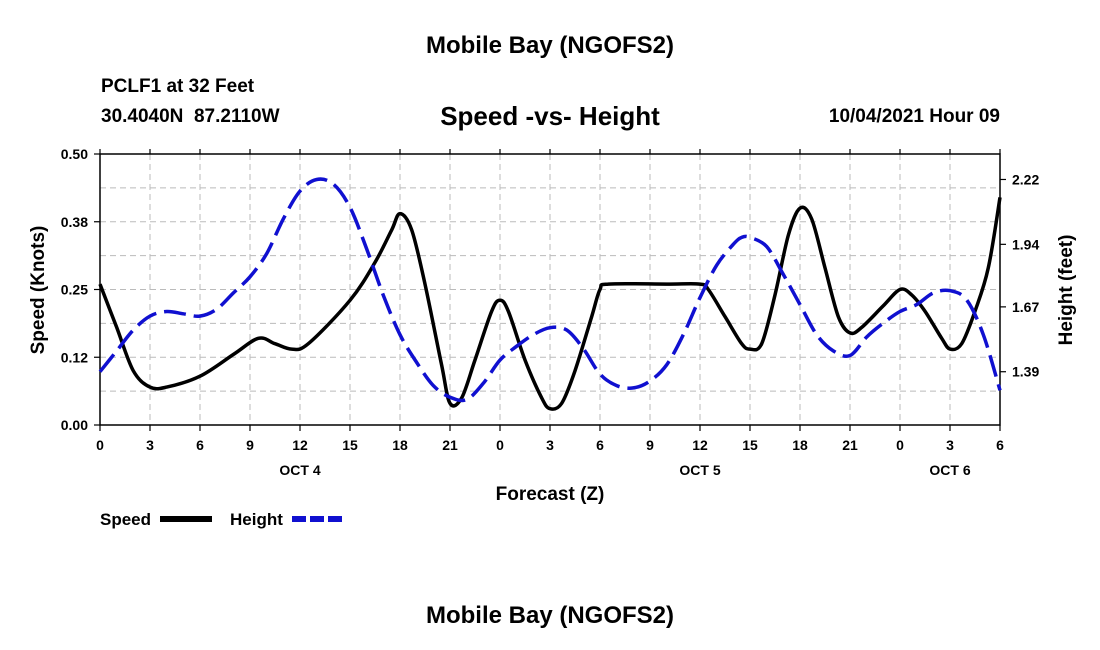 The width and height of the screenshot is (1100, 650). What do you see at coordinates (299, 470) in the screenshot?
I see `date-label: OCT 4` at bounding box center [299, 470].